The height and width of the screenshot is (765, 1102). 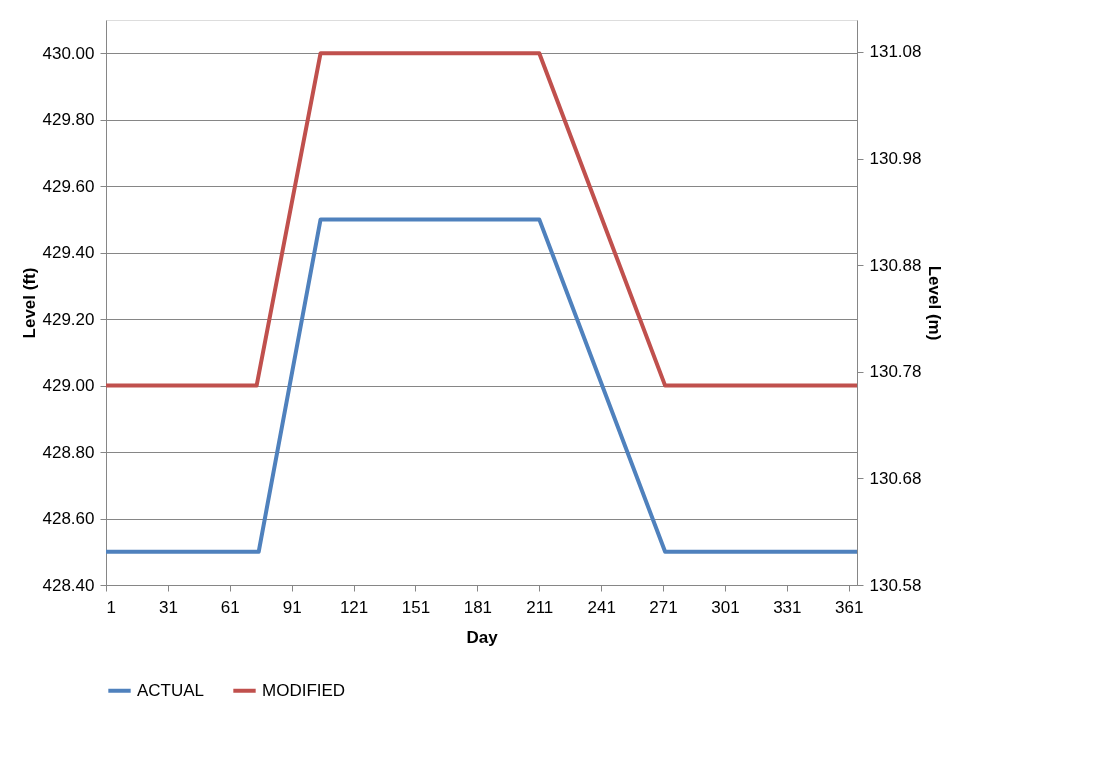 I want to click on y-axis-title: Level (ft), so click(x=29, y=303).